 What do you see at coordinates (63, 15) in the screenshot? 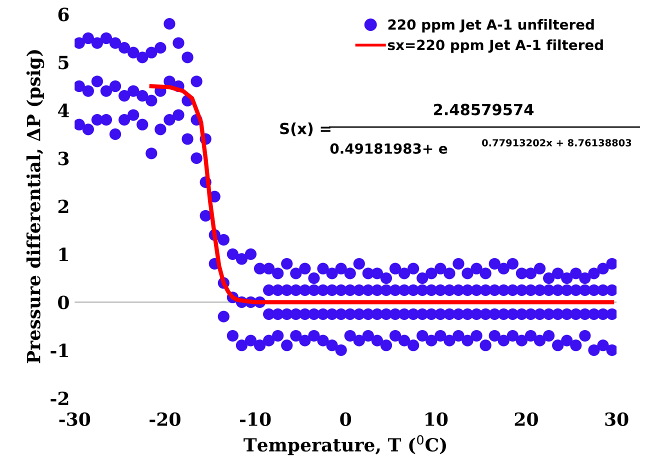
I see `y-tick-label: 6` at bounding box center [63, 15].